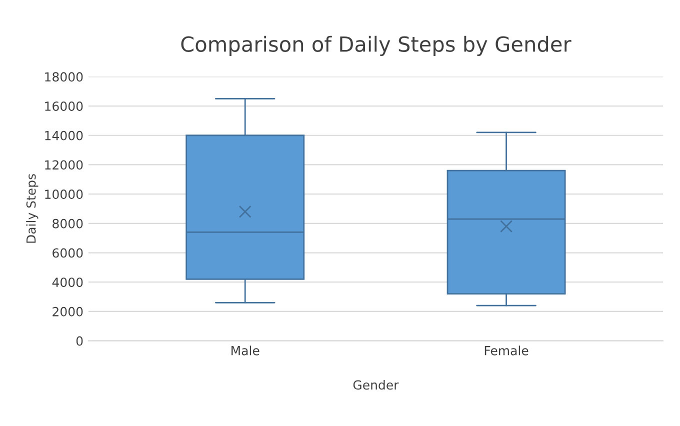 This screenshot has height=426, width=680. What do you see at coordinates (64, 165) in the screenshot?
I see `y-tick-label: 12000` at bounding box center [64, 165].